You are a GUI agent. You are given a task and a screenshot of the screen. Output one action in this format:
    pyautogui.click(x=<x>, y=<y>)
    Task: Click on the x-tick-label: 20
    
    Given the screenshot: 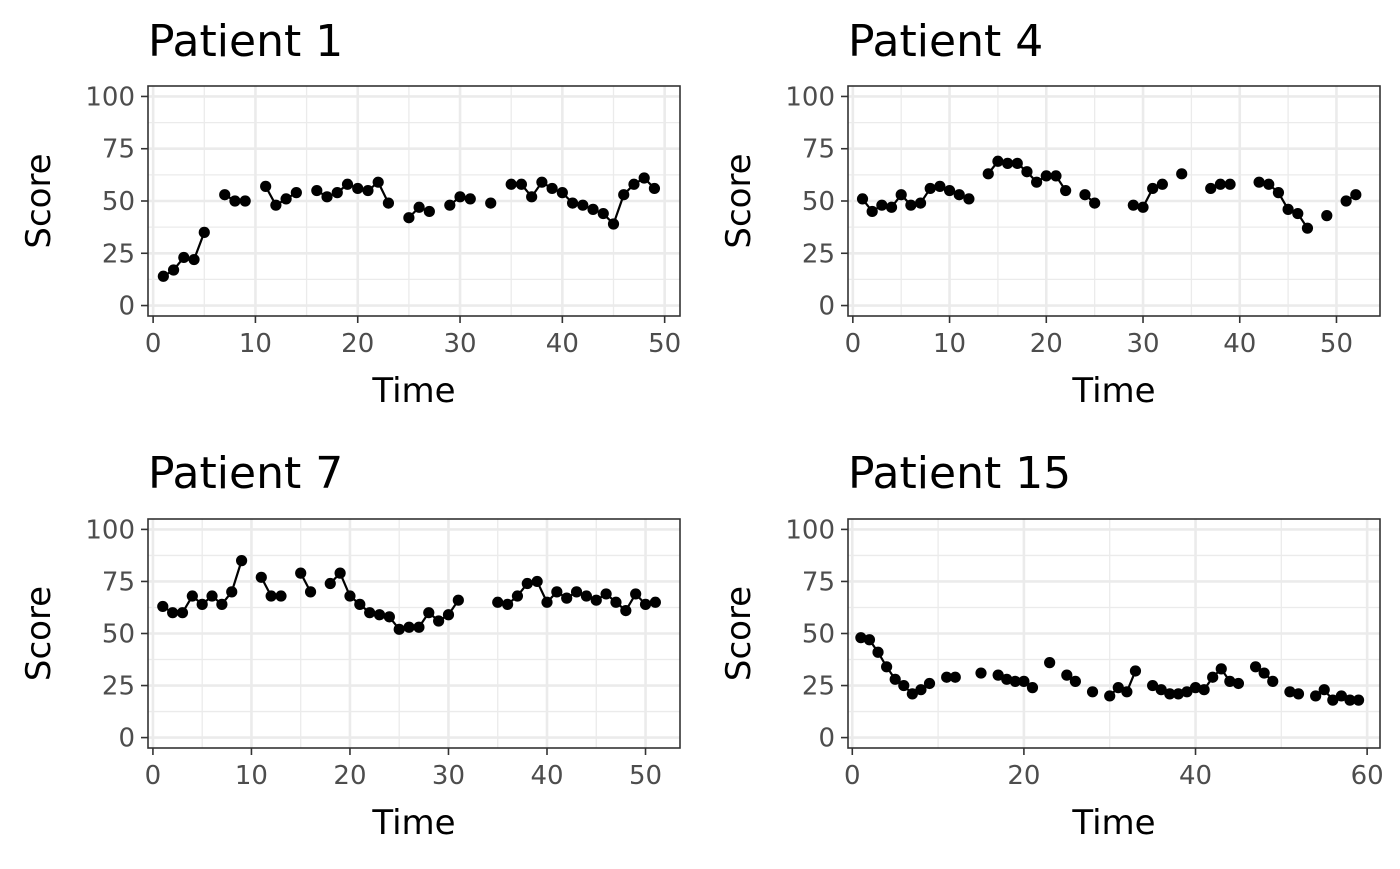 What is the action you would take?
    pyautogui.click(x=357, y=344)
    